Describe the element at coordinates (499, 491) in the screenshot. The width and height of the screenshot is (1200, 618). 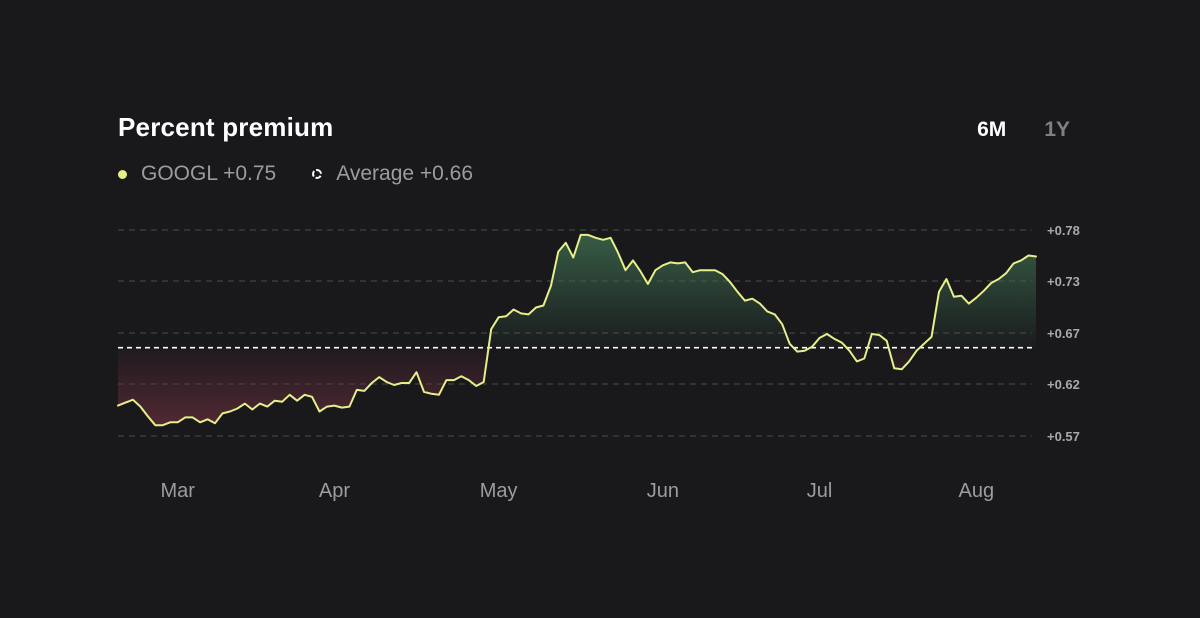
I see `x-tick-label: May` at that location.